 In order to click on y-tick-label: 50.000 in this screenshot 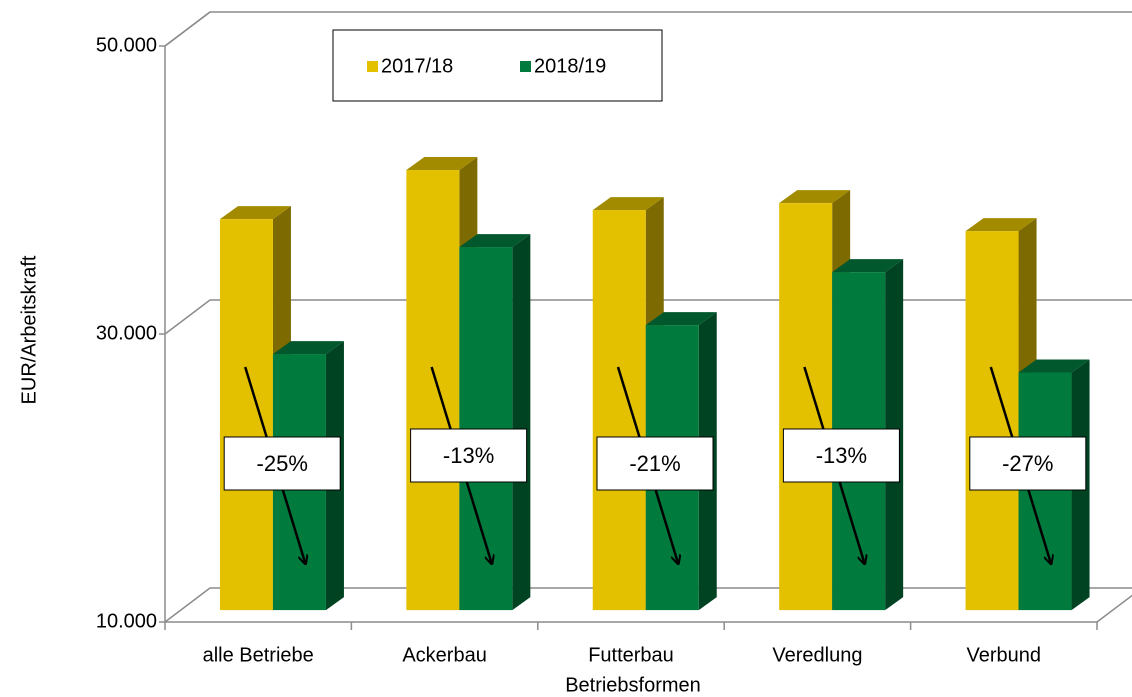, I will do `click(126, 45)`.